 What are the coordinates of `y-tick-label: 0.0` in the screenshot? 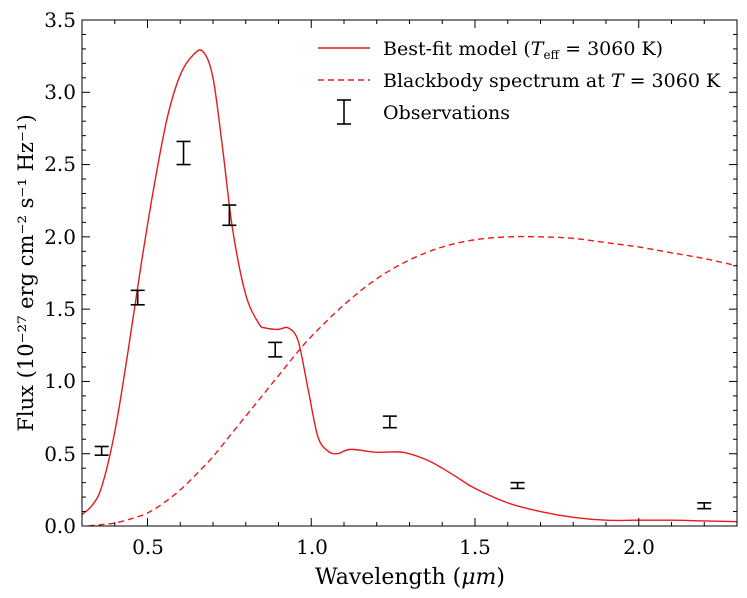 It's located at (60, 526).